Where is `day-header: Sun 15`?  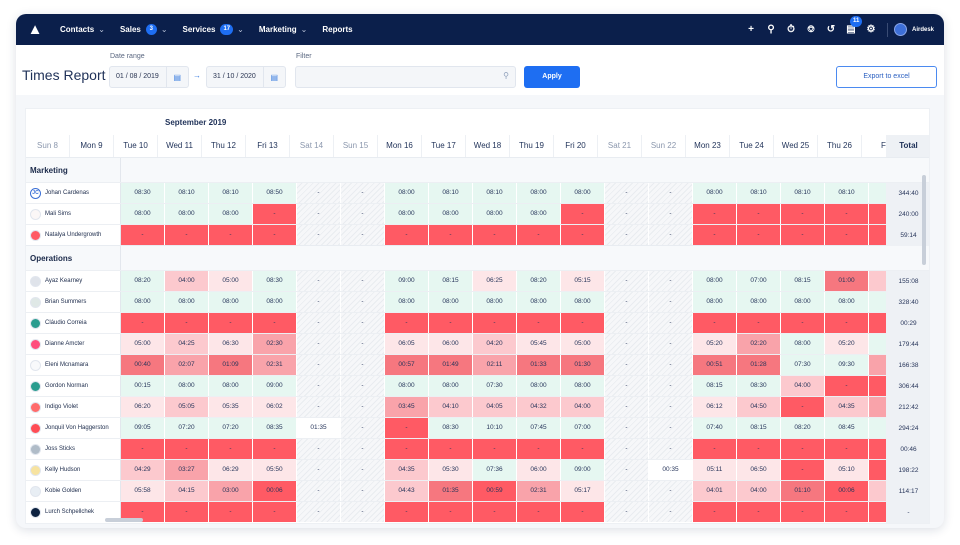
day-header: Sun 15 is located at coordinates (356, 146).